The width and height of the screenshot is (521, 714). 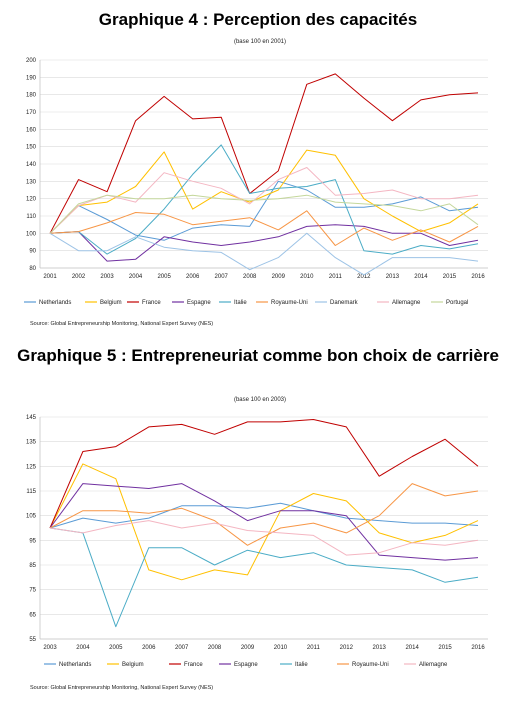 What do you see at coordinates (32, 566) in the screenshot?
I see `y-tick-label: 85` at bounding box center [32, 566].